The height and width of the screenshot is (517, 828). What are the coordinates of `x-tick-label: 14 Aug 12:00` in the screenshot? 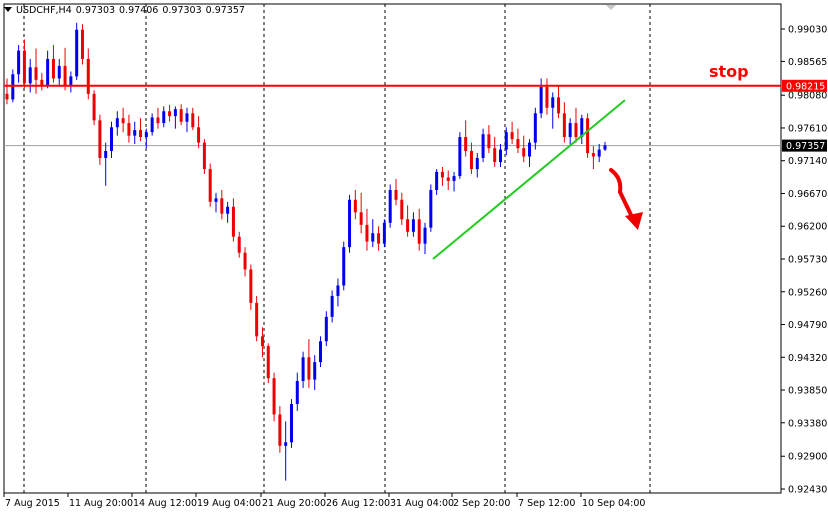 It's located at (165, 503).